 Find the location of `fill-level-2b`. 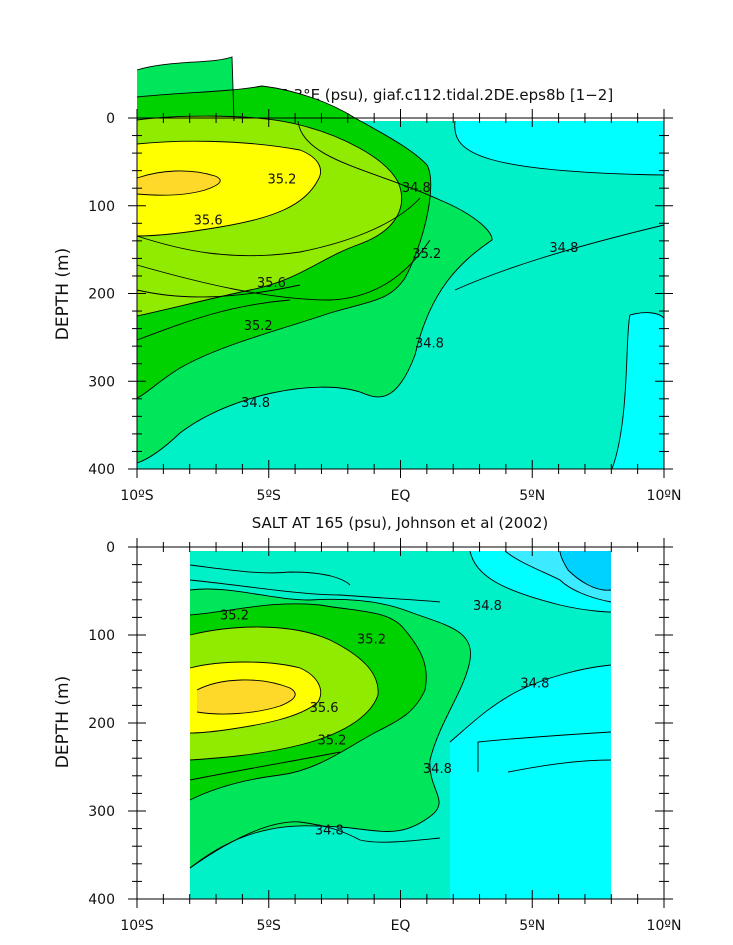

fill-level-2b is located at coordinates (544, 752).